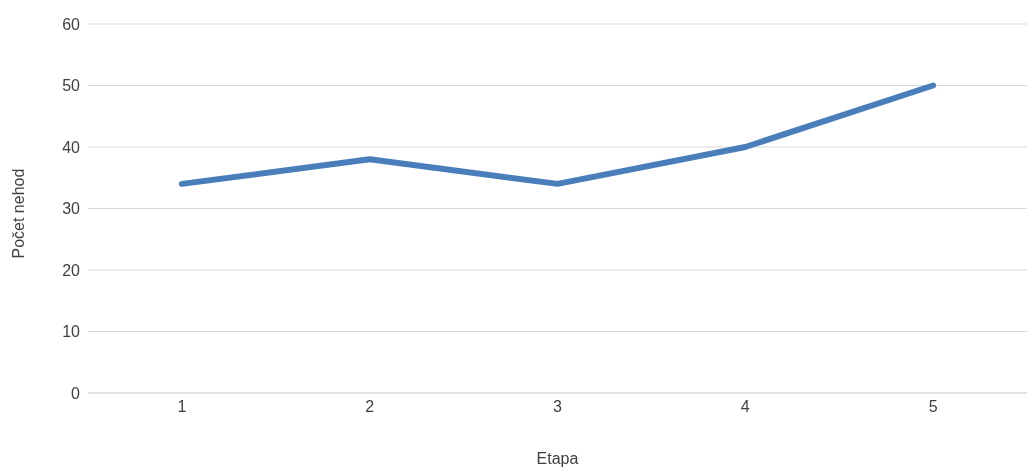 This screenshot has width=1035, height=472. What do you see at coordinates (71, 86) in the screenshot?
I see `y-tick-label: 50` at bounding box center [71, 86].